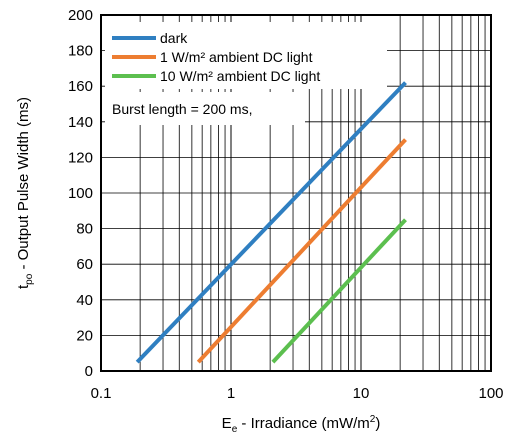 This screenshot has width=514, height=437. Describe the element at coordinates (84, 264) in the screenshot. I see `y-tick-label: 60` at that location.